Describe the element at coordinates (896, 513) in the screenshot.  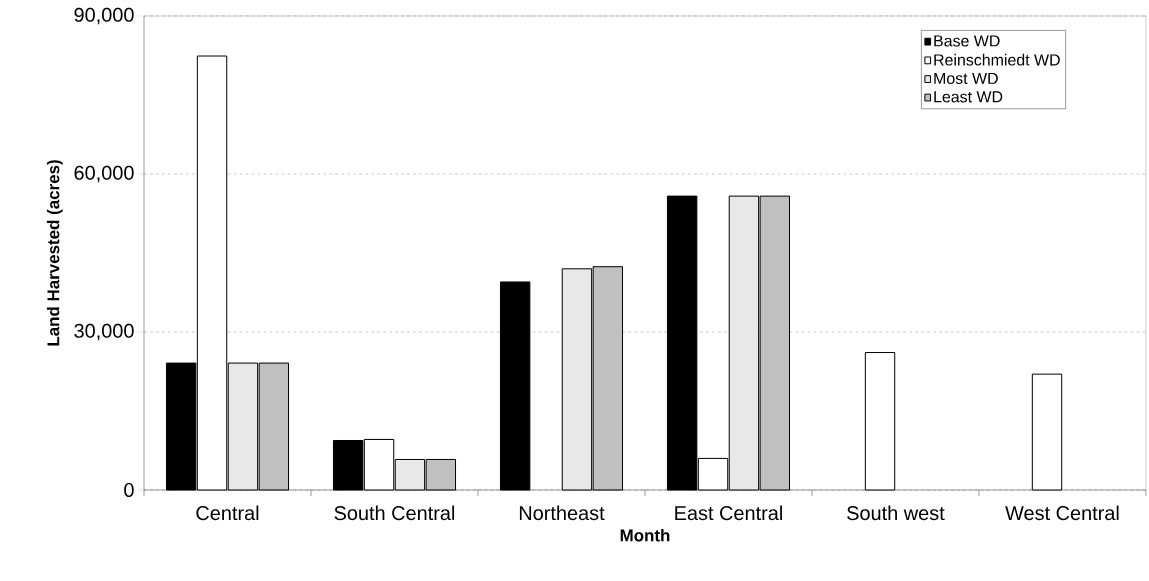
I see `x-tick-label: South west` at that location.